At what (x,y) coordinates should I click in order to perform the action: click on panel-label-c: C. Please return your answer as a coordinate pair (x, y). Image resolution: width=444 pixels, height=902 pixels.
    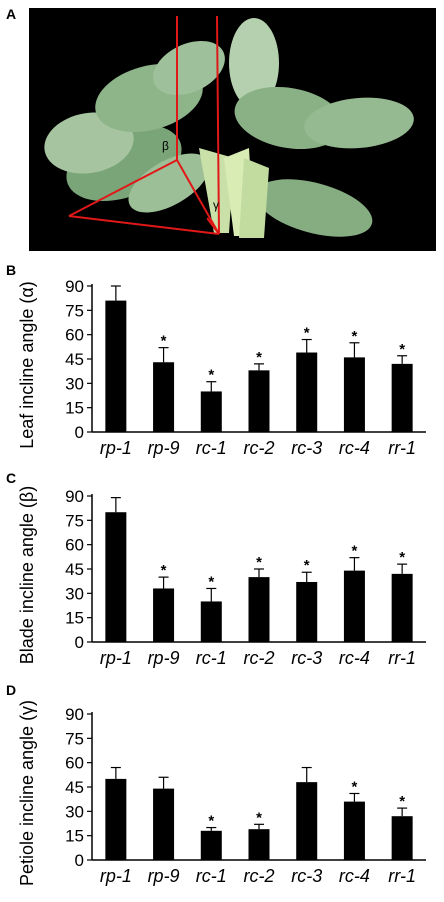
    Looking at the image, I should click on (11, 478).